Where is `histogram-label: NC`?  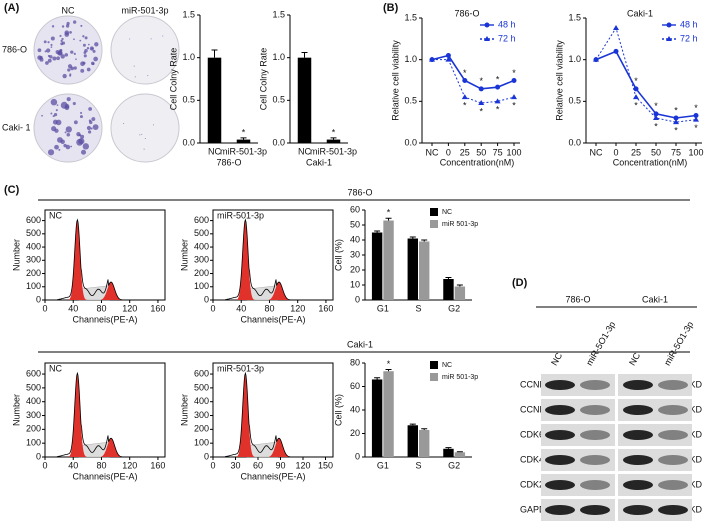
histogram-label: NC is located at coordinates (55, 215).